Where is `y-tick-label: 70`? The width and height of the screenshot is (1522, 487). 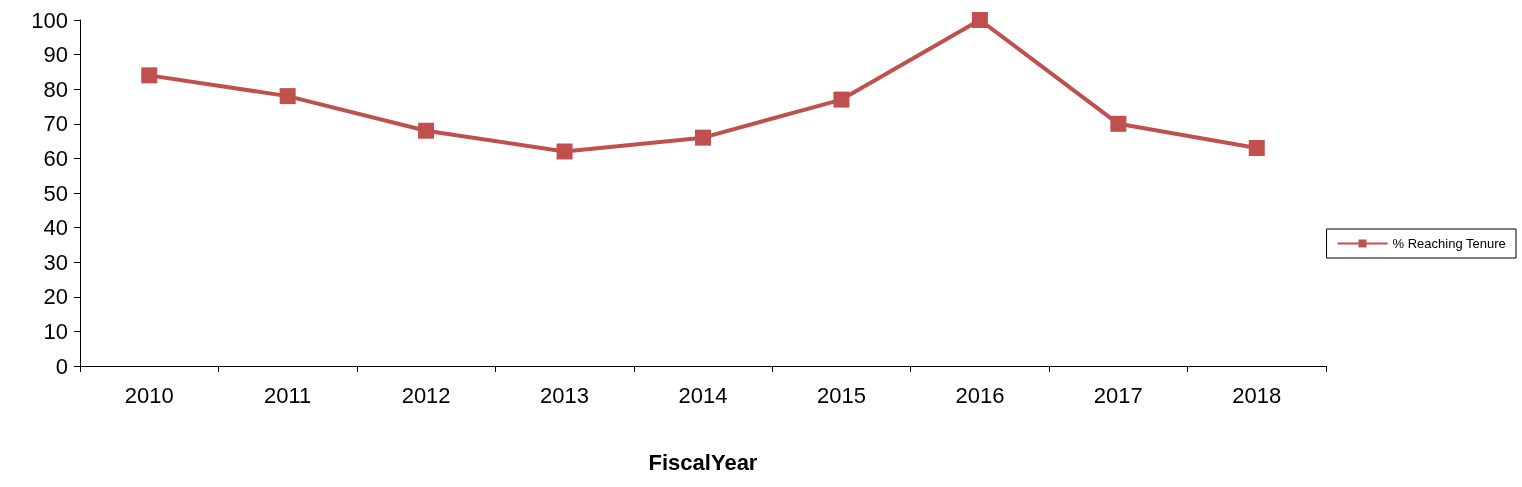 y-tick-label: 70 is located at coordinates (55, 124).